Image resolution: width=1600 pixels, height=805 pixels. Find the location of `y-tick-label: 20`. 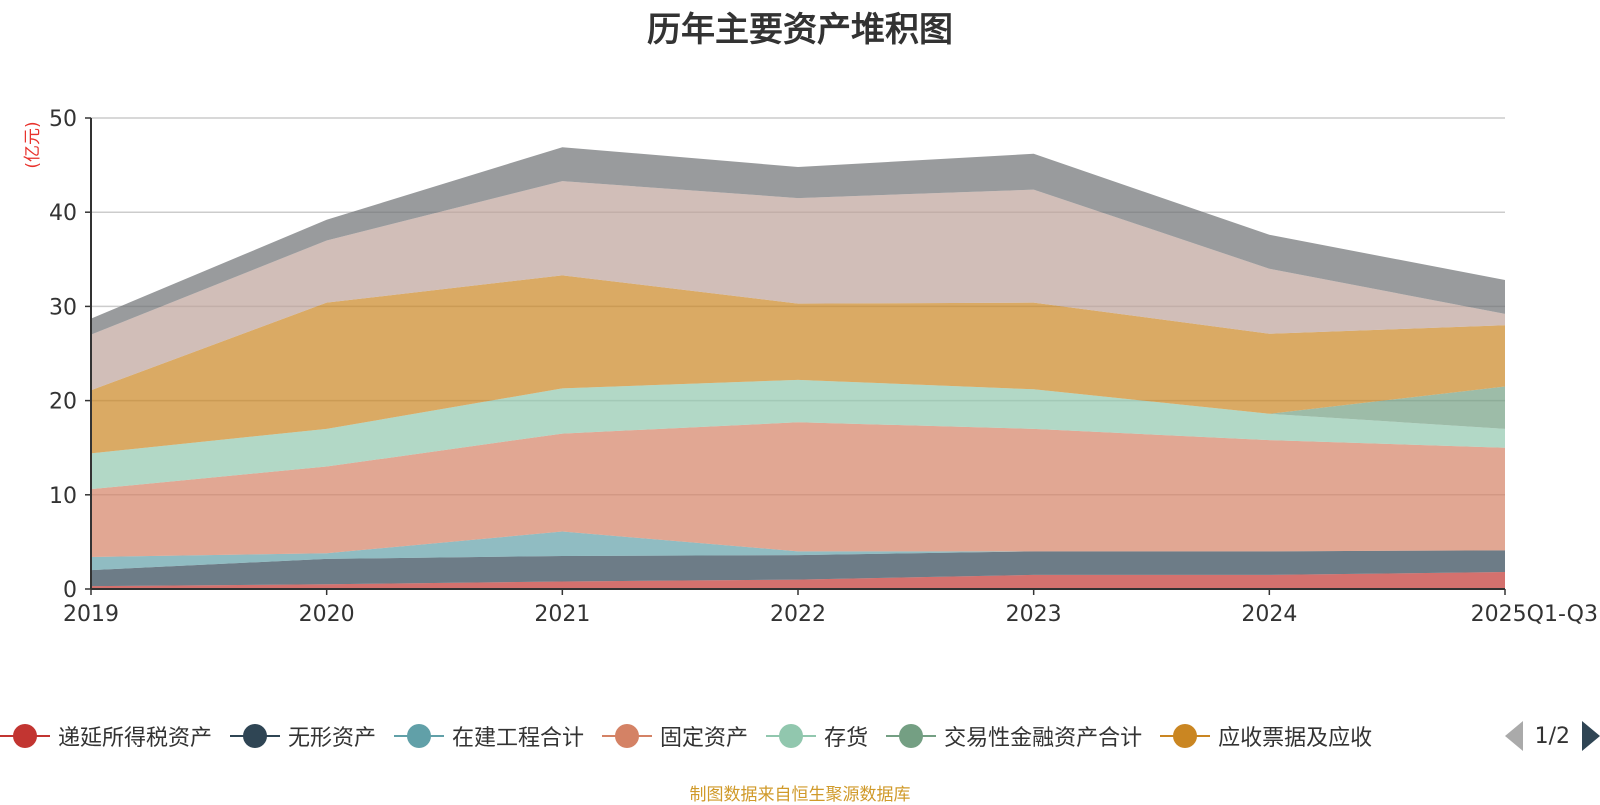

y-tick-label: 20 is located at coordinates (63, 402).